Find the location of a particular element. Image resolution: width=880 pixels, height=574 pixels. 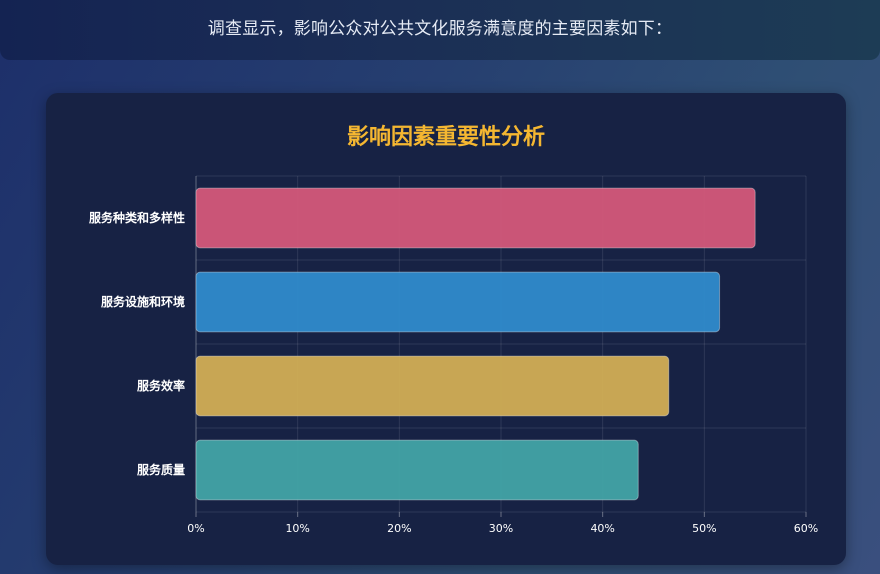

x-tick-label: 60% is located at coordinates (806, 528).